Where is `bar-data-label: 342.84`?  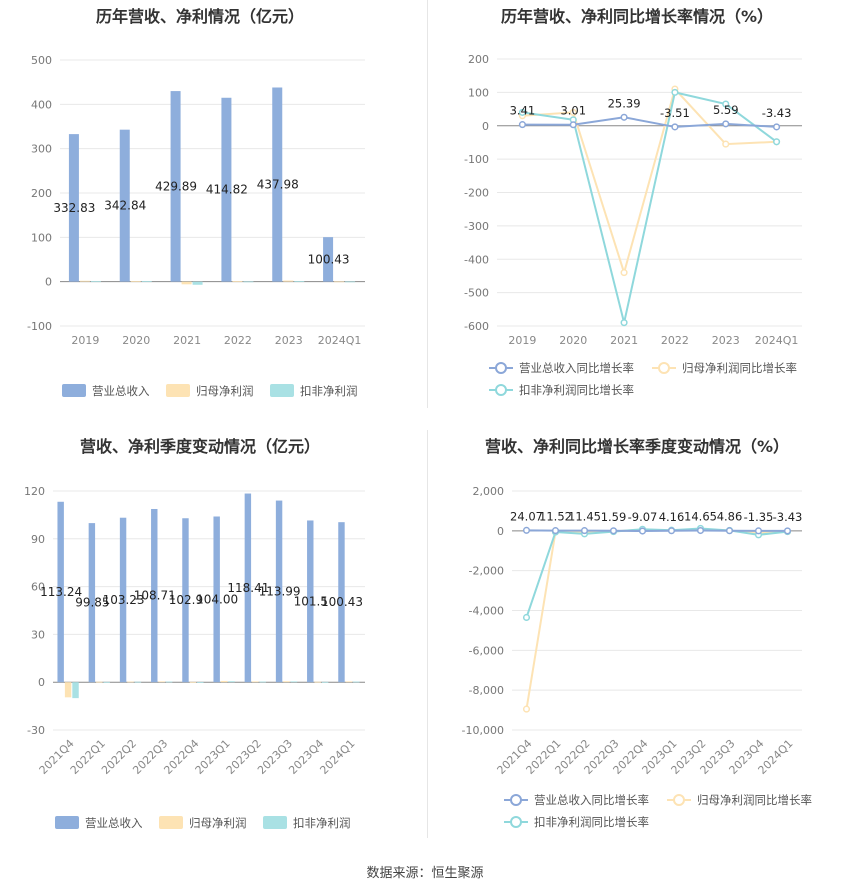 bar-data-label: 342.84 is located at coordinates (125, 206).